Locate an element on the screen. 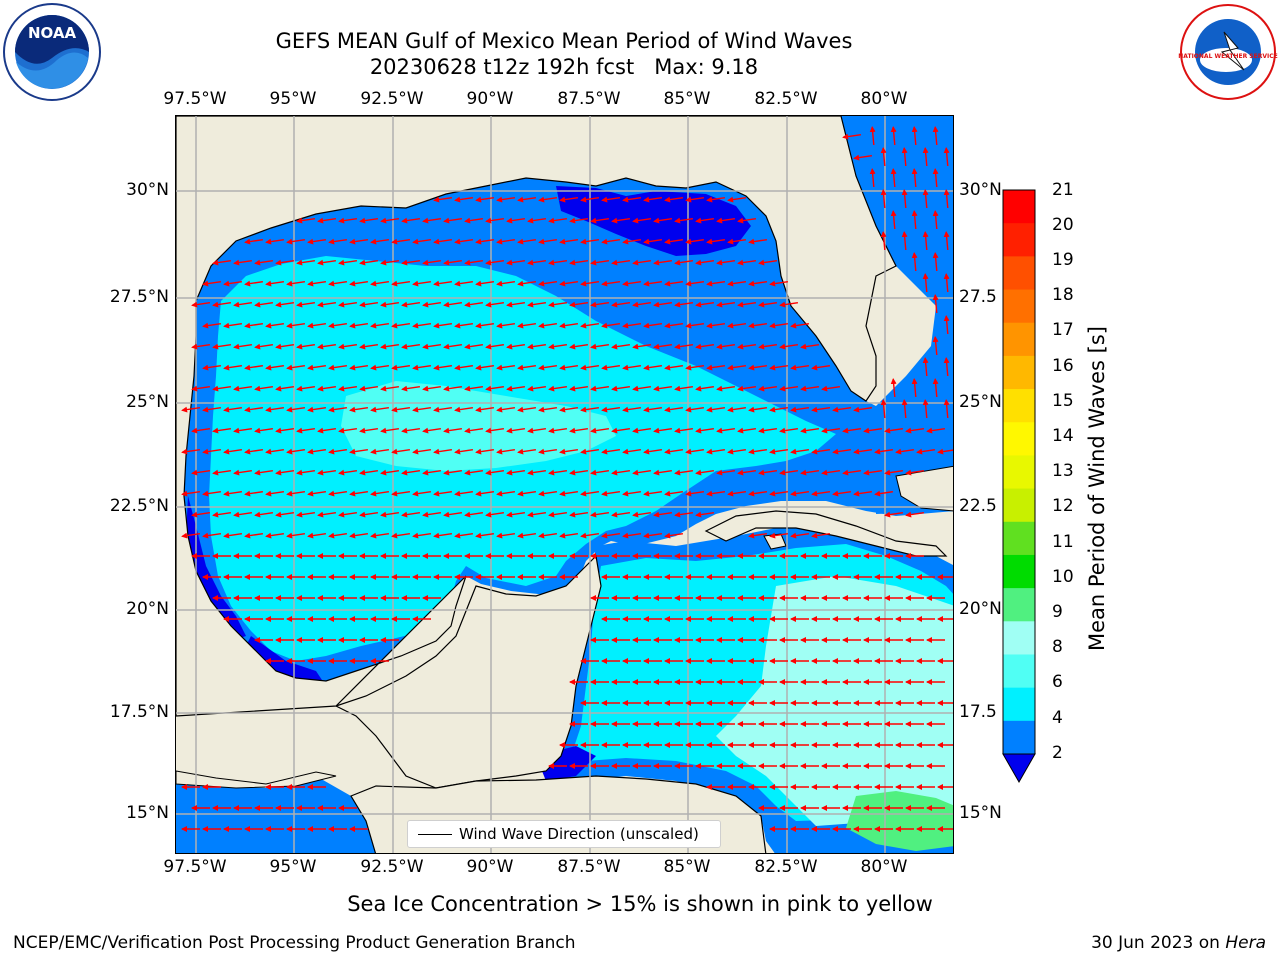 The image size is (1280, 960). land-bahamas is located at coordinates (924, 488).